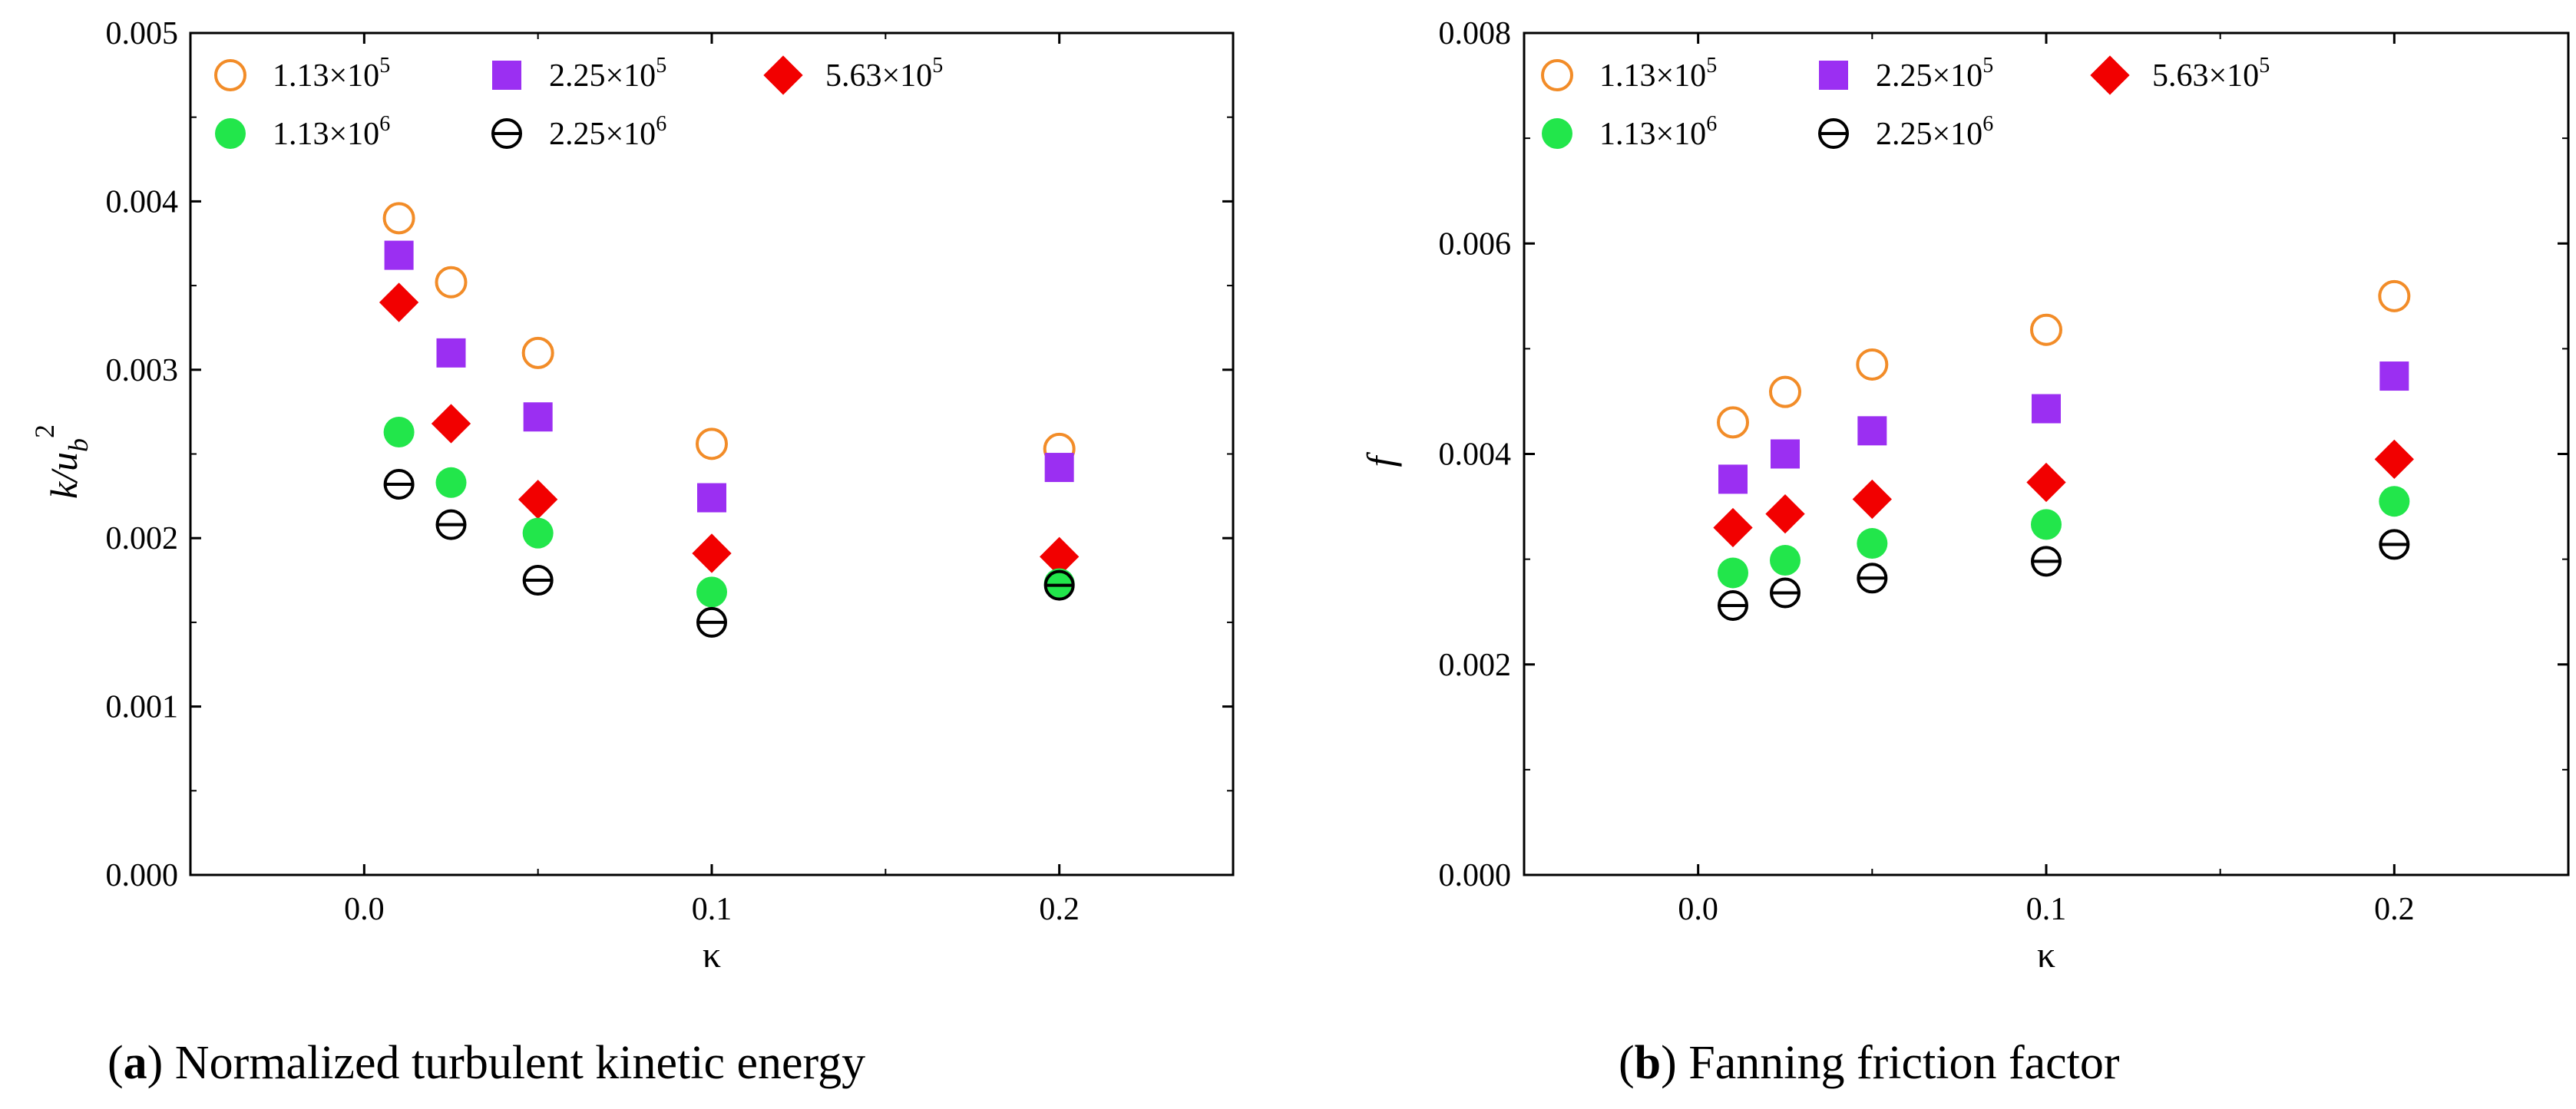  I want to click on legend-label: 2.25×10⁶, so click(607, 132).